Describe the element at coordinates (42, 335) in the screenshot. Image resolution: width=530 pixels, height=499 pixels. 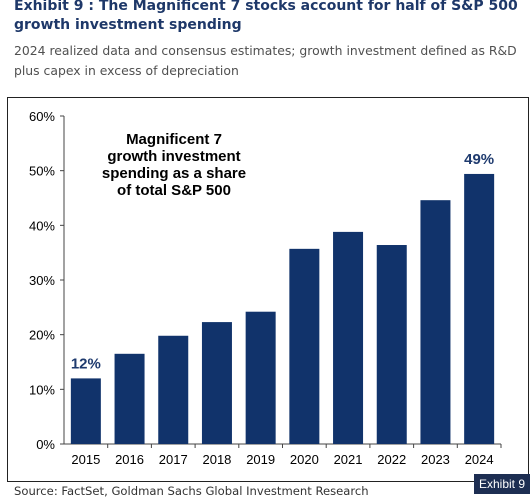
I see `y-tick-label: 20%` at that location.